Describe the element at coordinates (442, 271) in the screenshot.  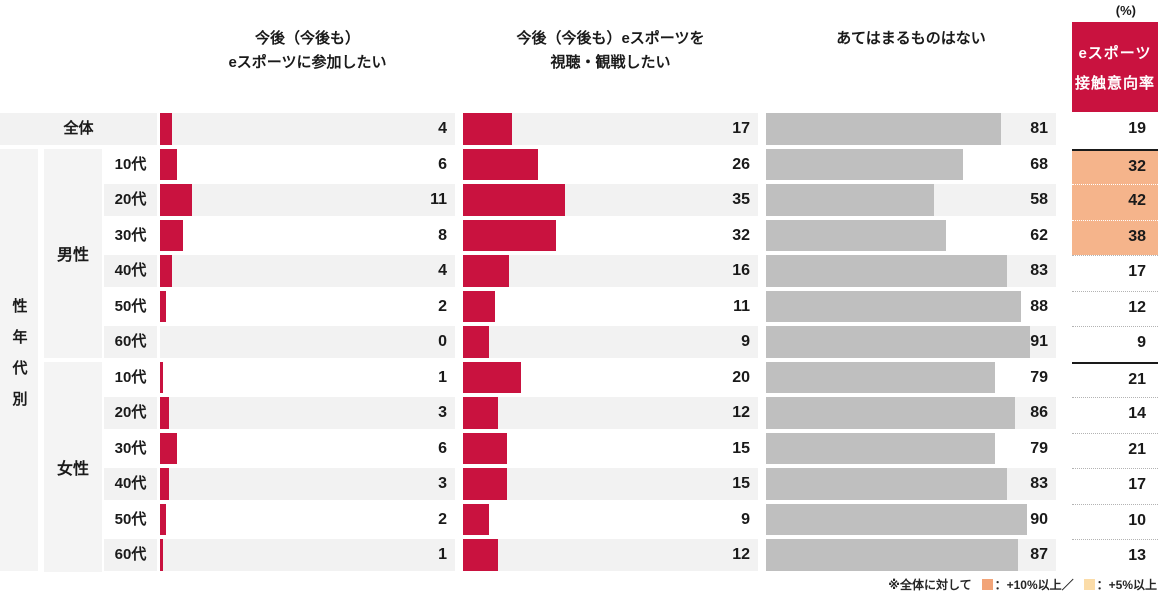
I see `participate-value: 4` at that location.